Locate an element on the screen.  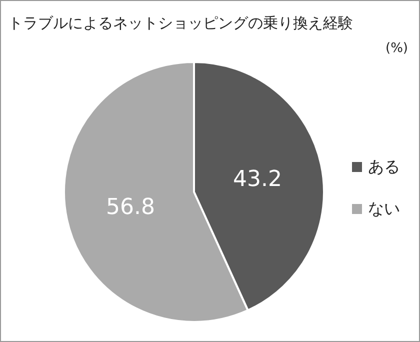
title: トラブルによるネットショッピングの乗り換え経験 is located at coordinates (180, 23).